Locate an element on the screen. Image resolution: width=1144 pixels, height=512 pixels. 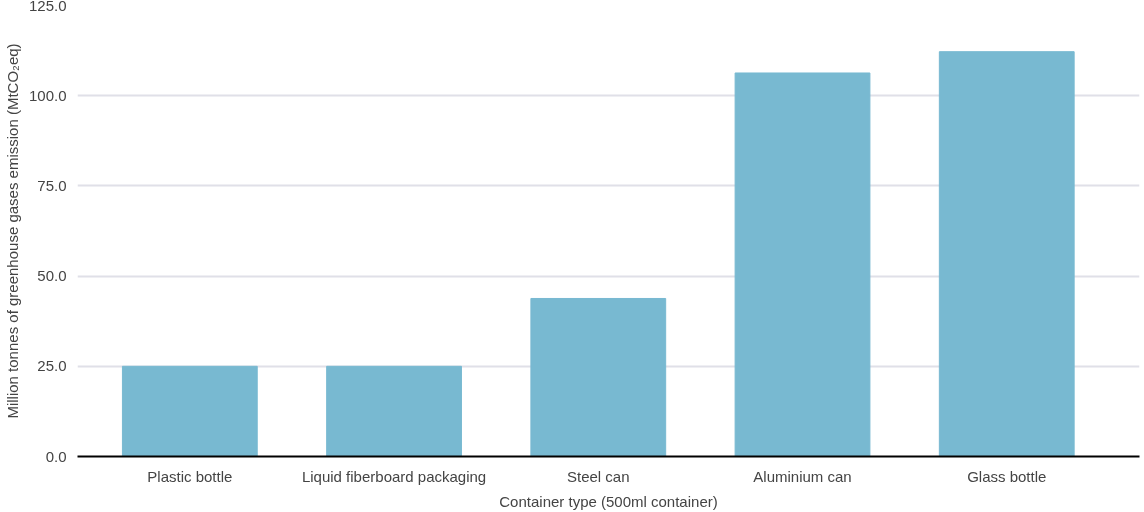
y-tick-label: 100.0 is located at coordinates (47, 95).